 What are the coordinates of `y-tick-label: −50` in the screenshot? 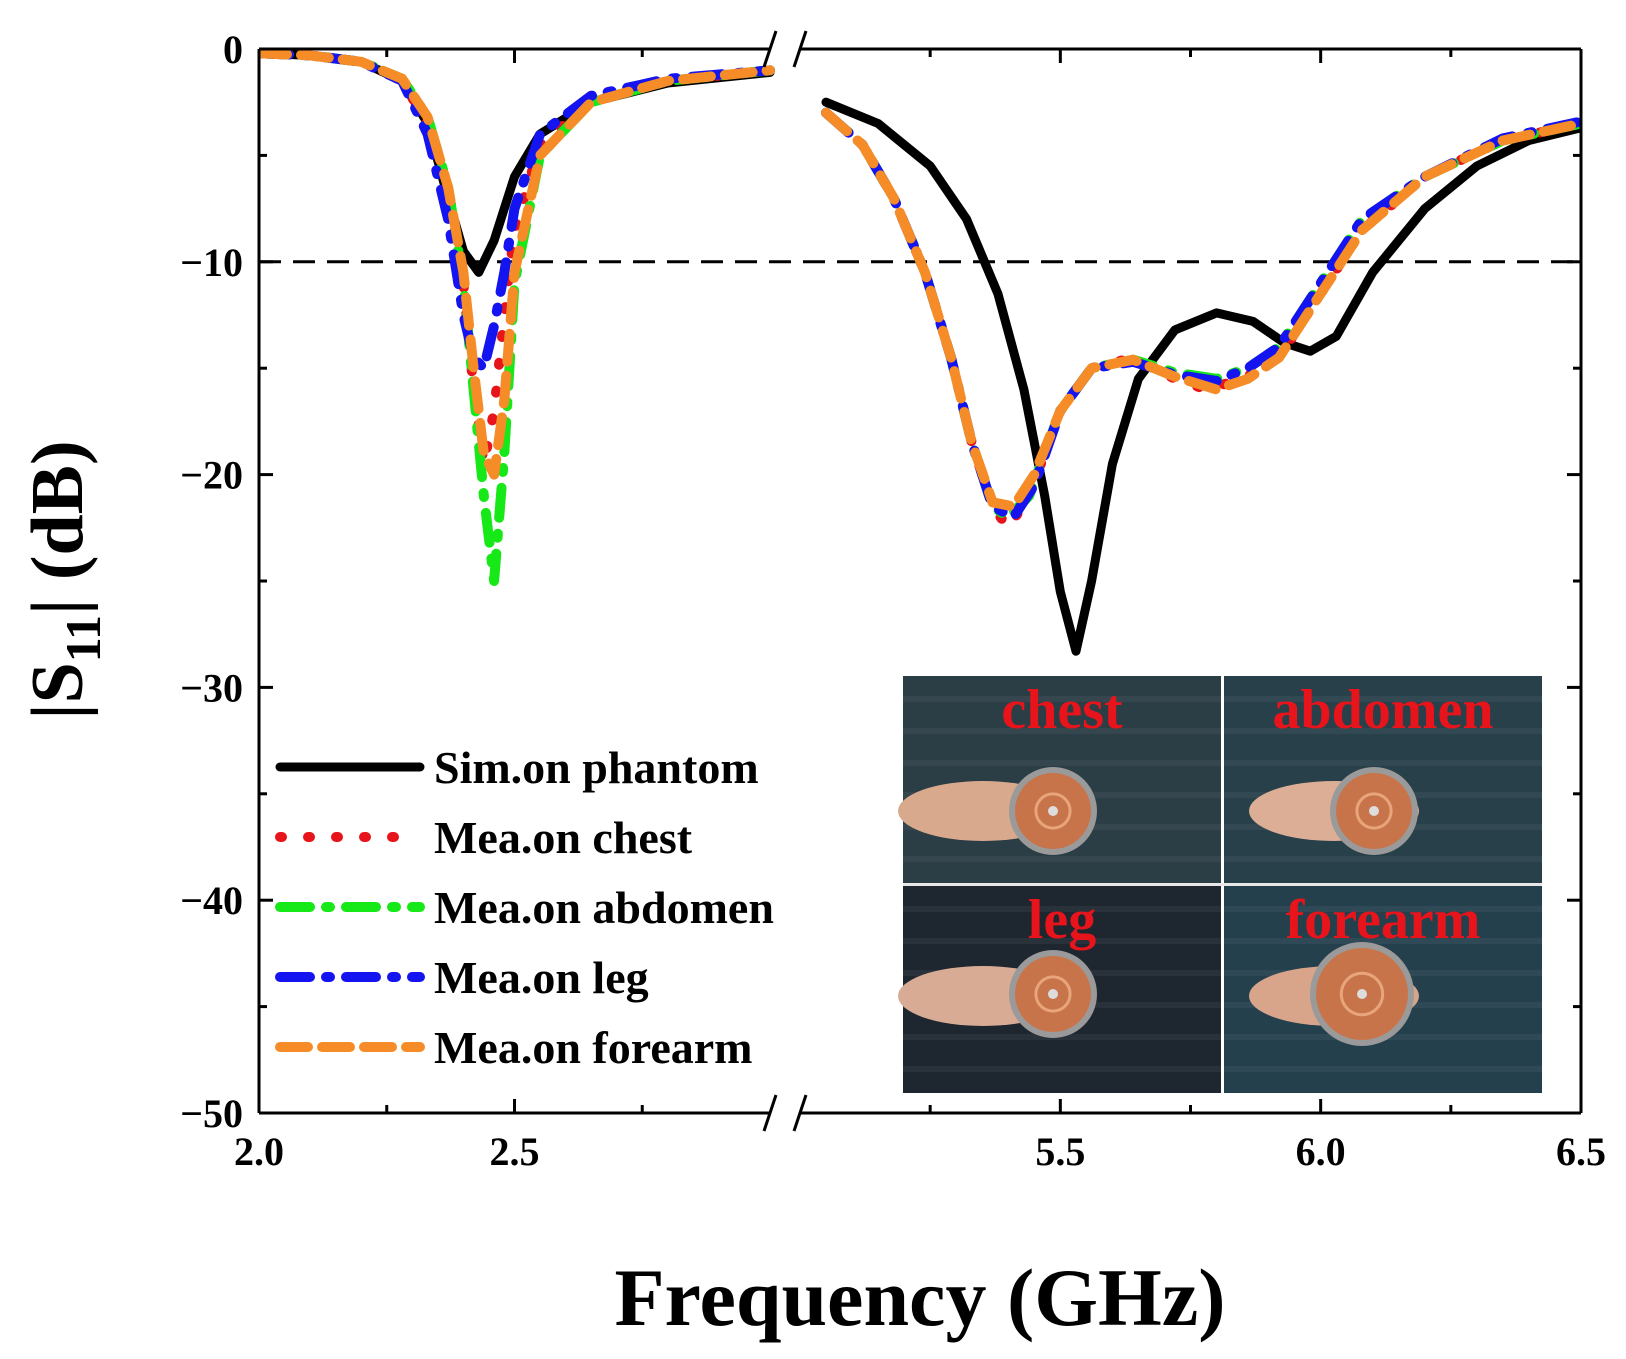 It's located at (211, 1113).